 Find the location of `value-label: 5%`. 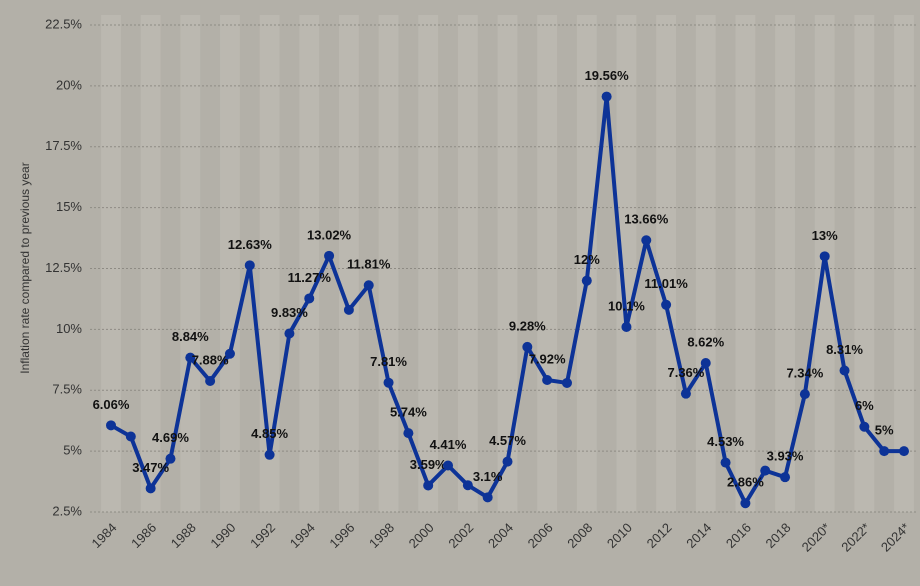

value-label: 5% is located at coordinates (884, 430).